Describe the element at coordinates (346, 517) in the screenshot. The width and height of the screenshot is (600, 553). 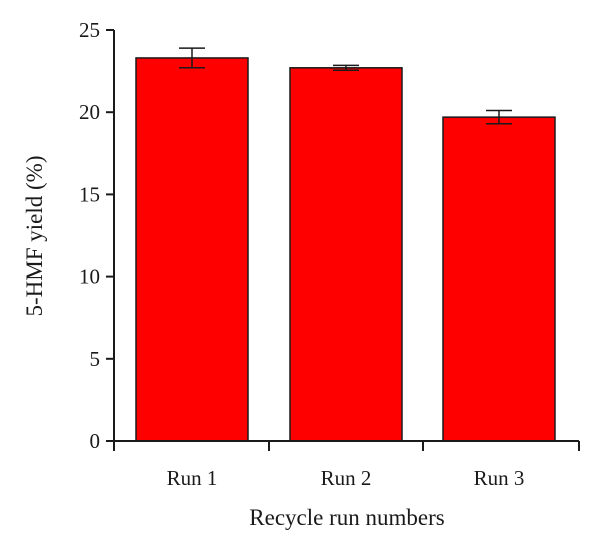
I see `x-axis-label: Recycle run numbers` at that location.